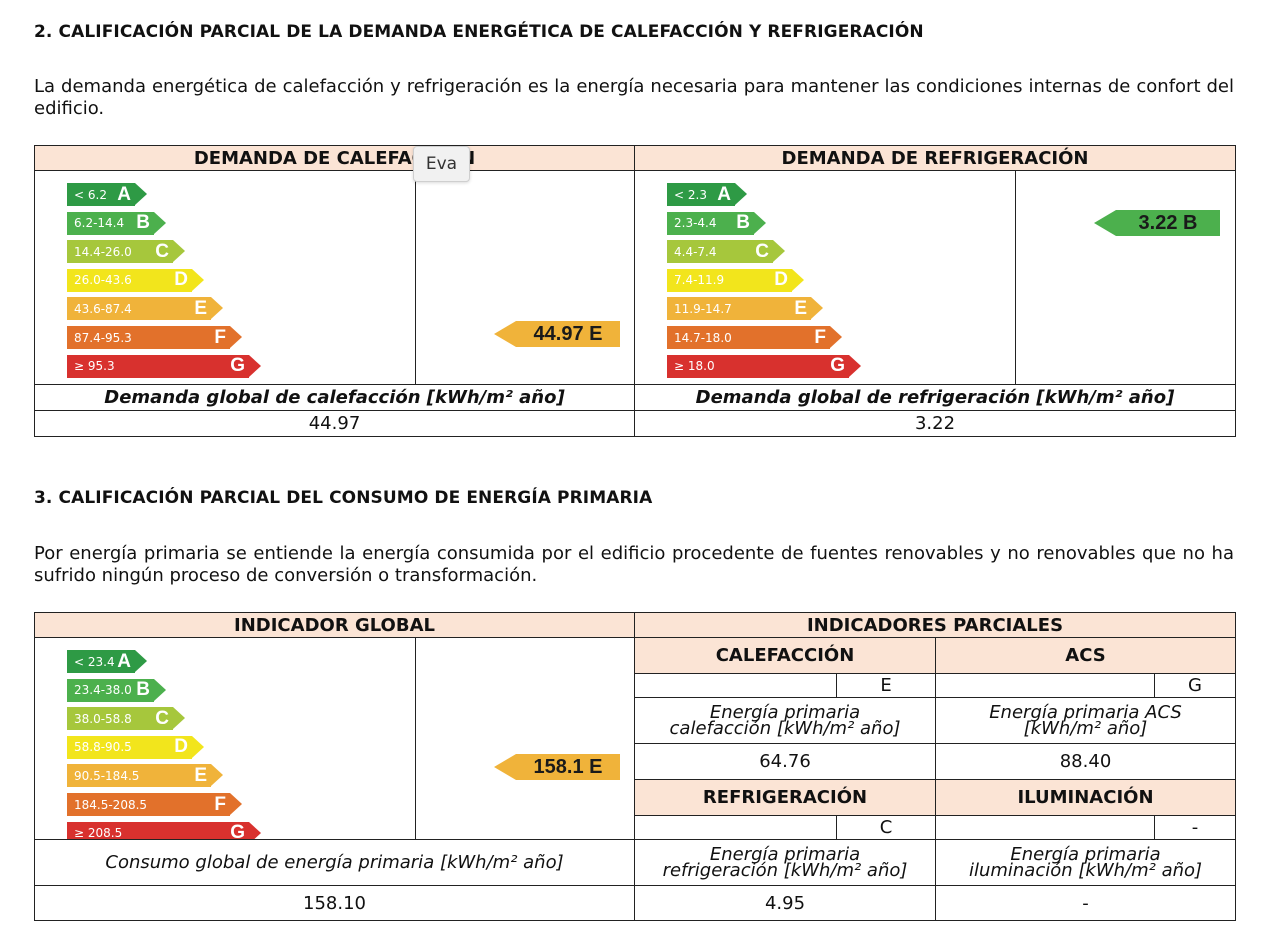 The image size is (1280, 942). Describe the element at coordinates (785, 903) in the screenshot. I see `partial-cooling-value: 4.95` at that location.